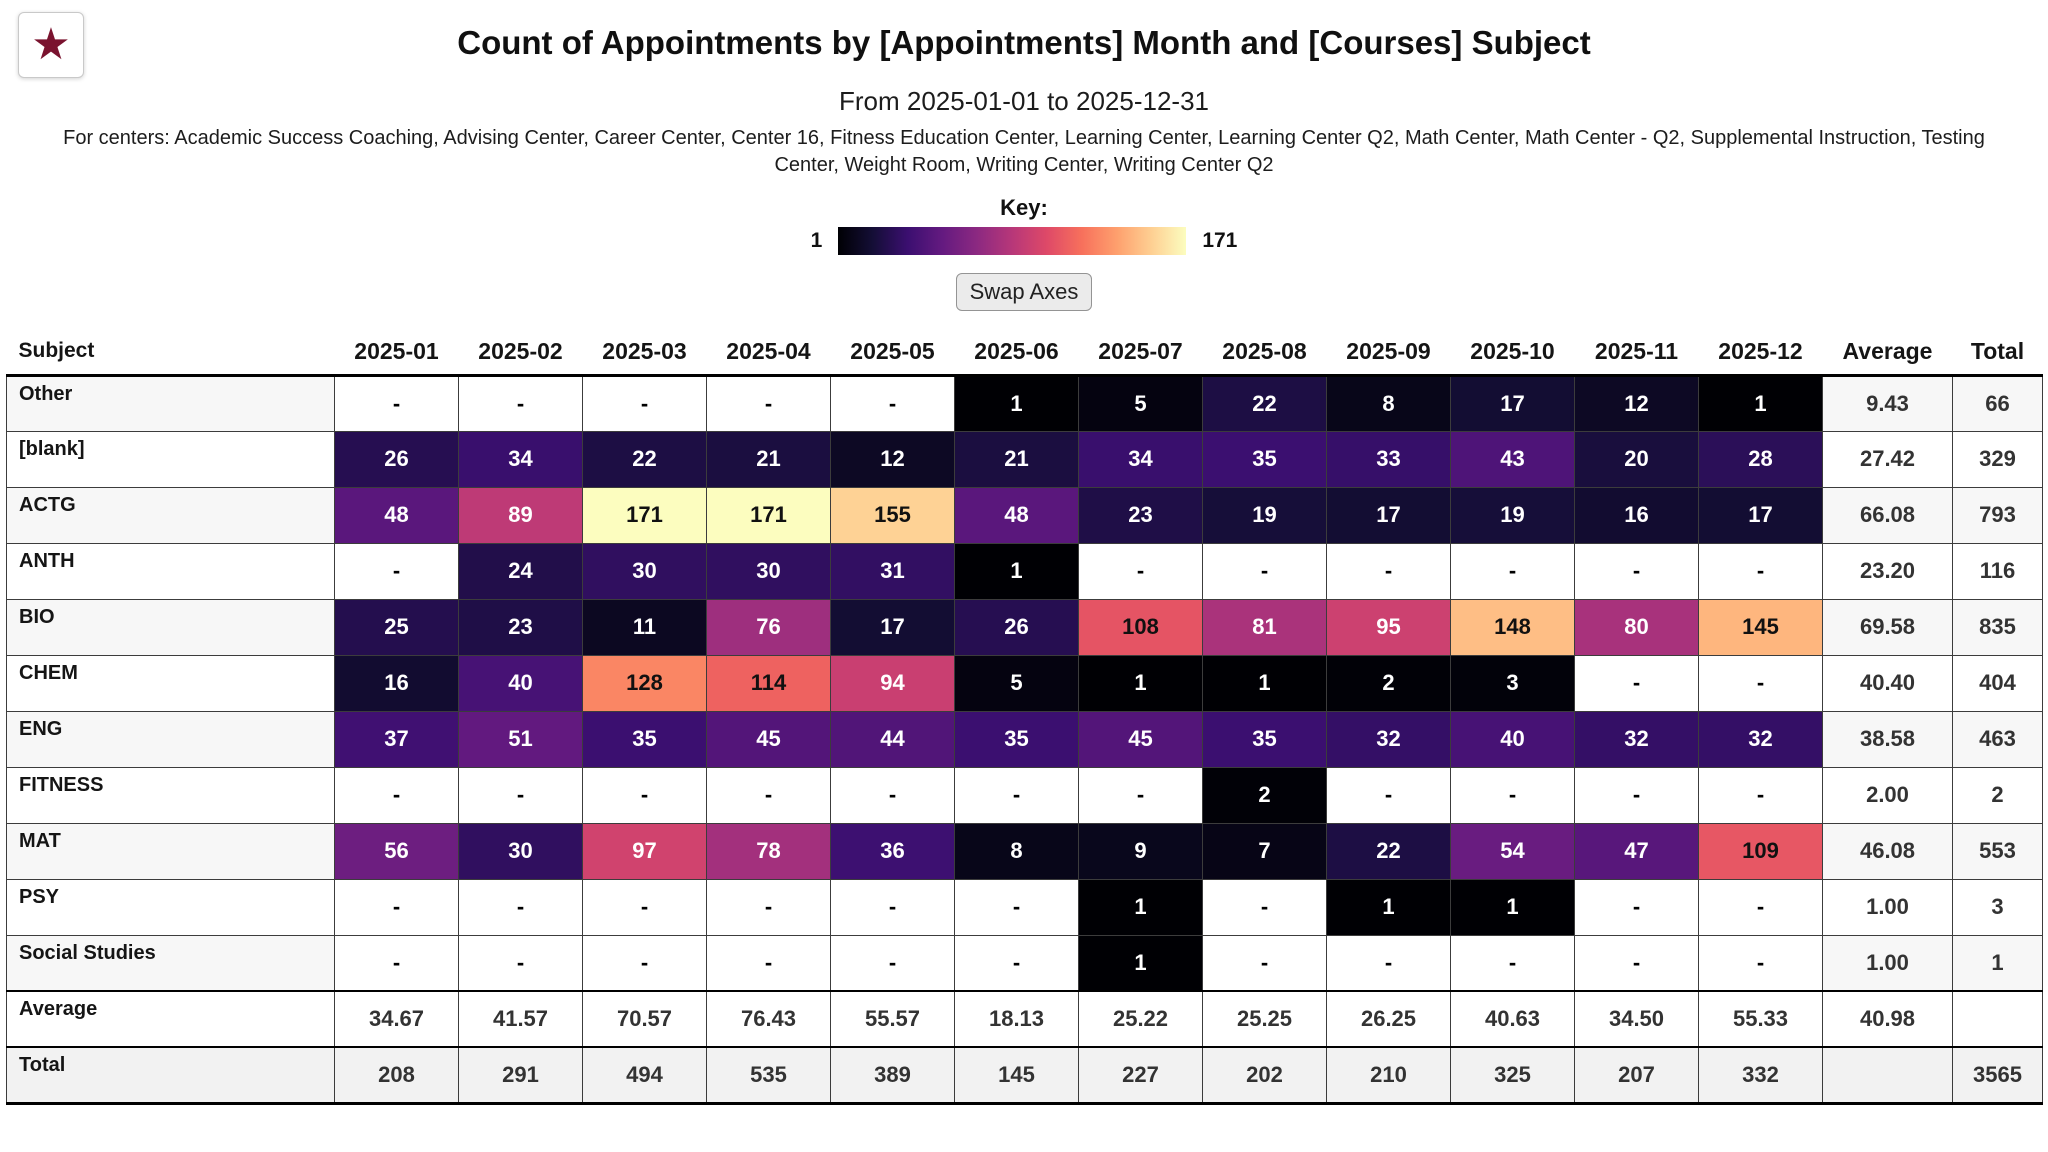  Describe the element at coordinates (520, 1019) in the screenshot. I see `column-average-cell: 41.57` at that location.